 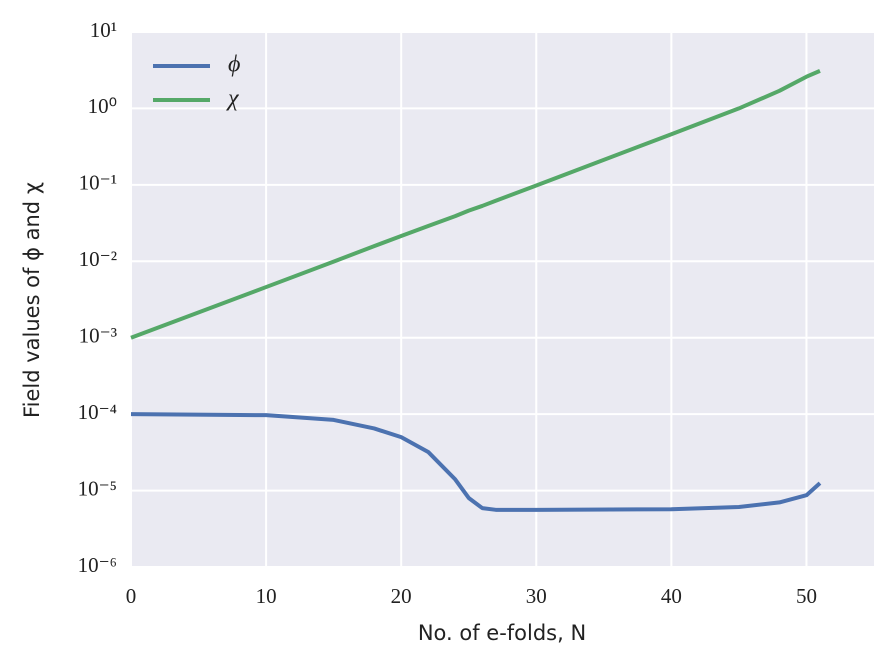 What do you see at coordinates (103, 30) in the screenshot?
I see `y-tick-label: 10¹` at bounding box center [103, 30].